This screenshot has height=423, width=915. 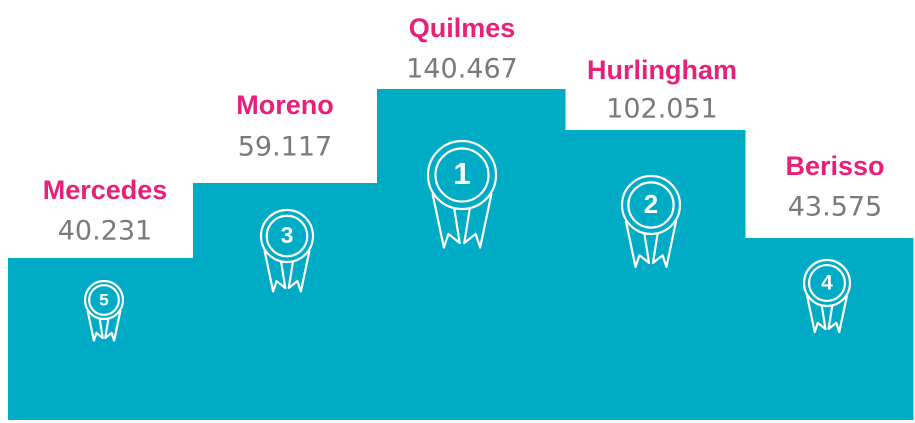 I want to click on medal-rank: 5, so click(x=103, y=299).